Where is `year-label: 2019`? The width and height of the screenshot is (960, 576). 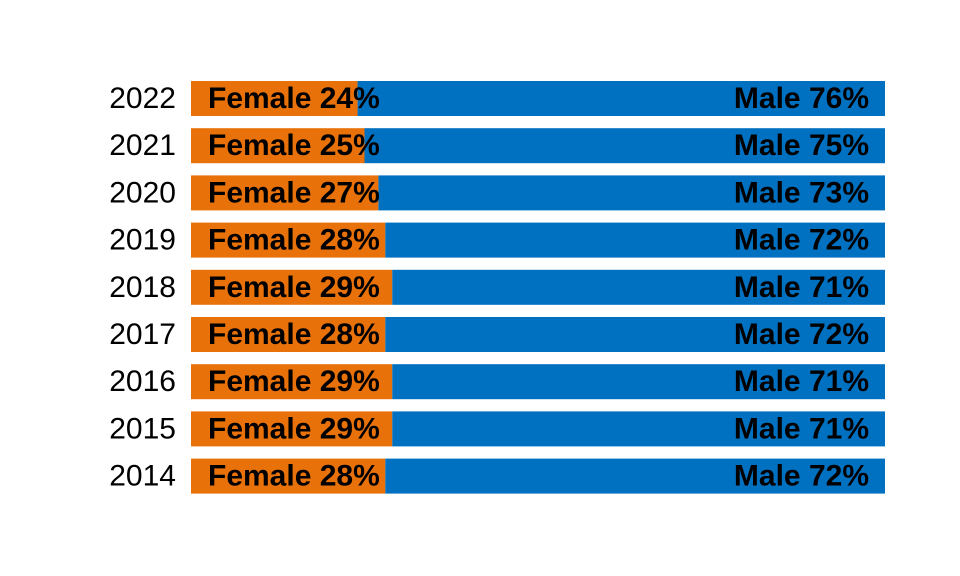
year-label: 2019 is located at coordinates (142, 240).